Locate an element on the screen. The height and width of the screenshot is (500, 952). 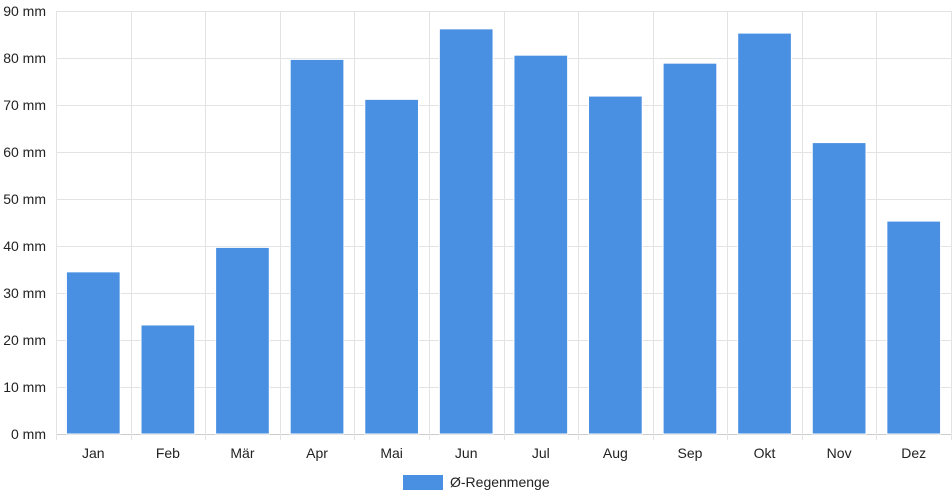
x-tick-label: Mai is located at coordinates (391, 453).